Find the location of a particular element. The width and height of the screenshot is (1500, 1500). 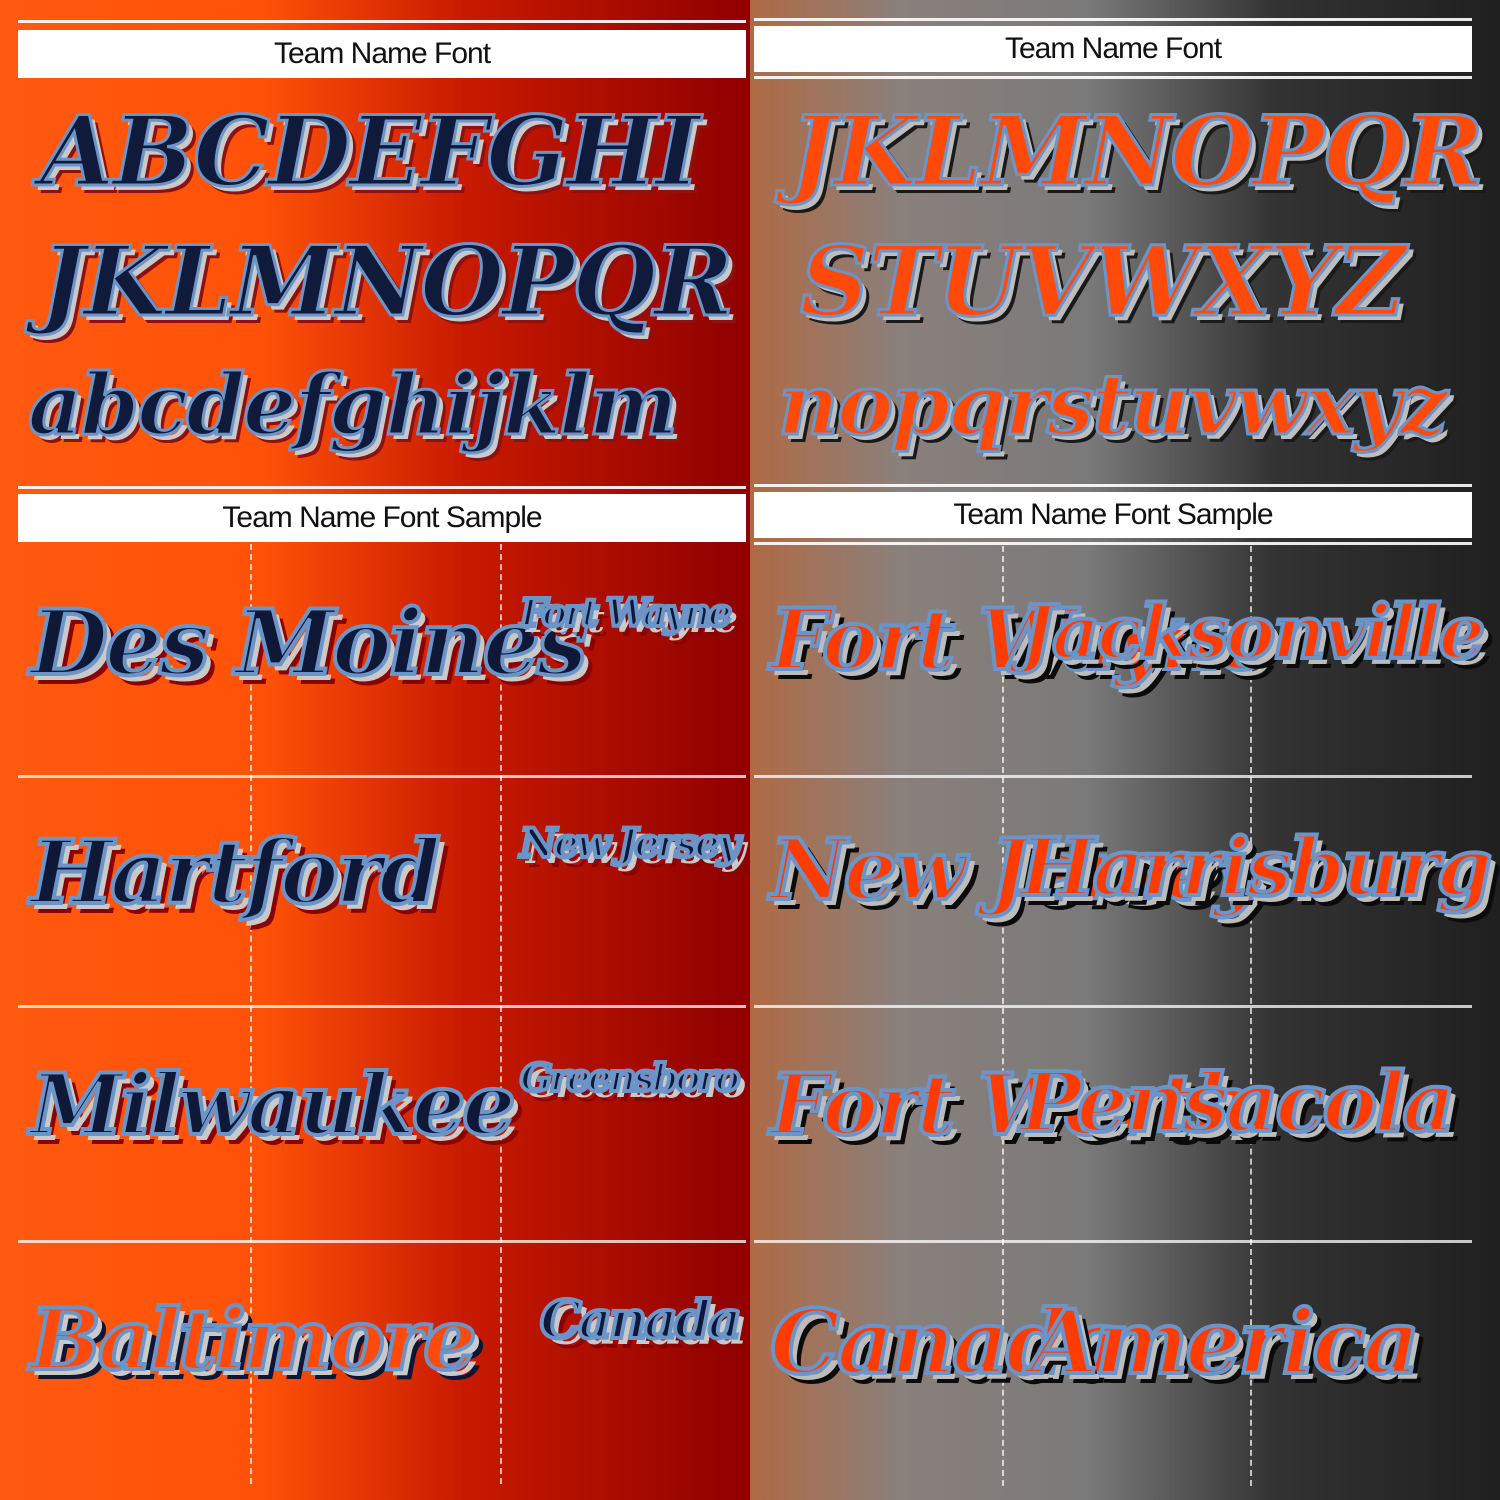

city-sample: Des Moines is located at coordinates (309, 643).